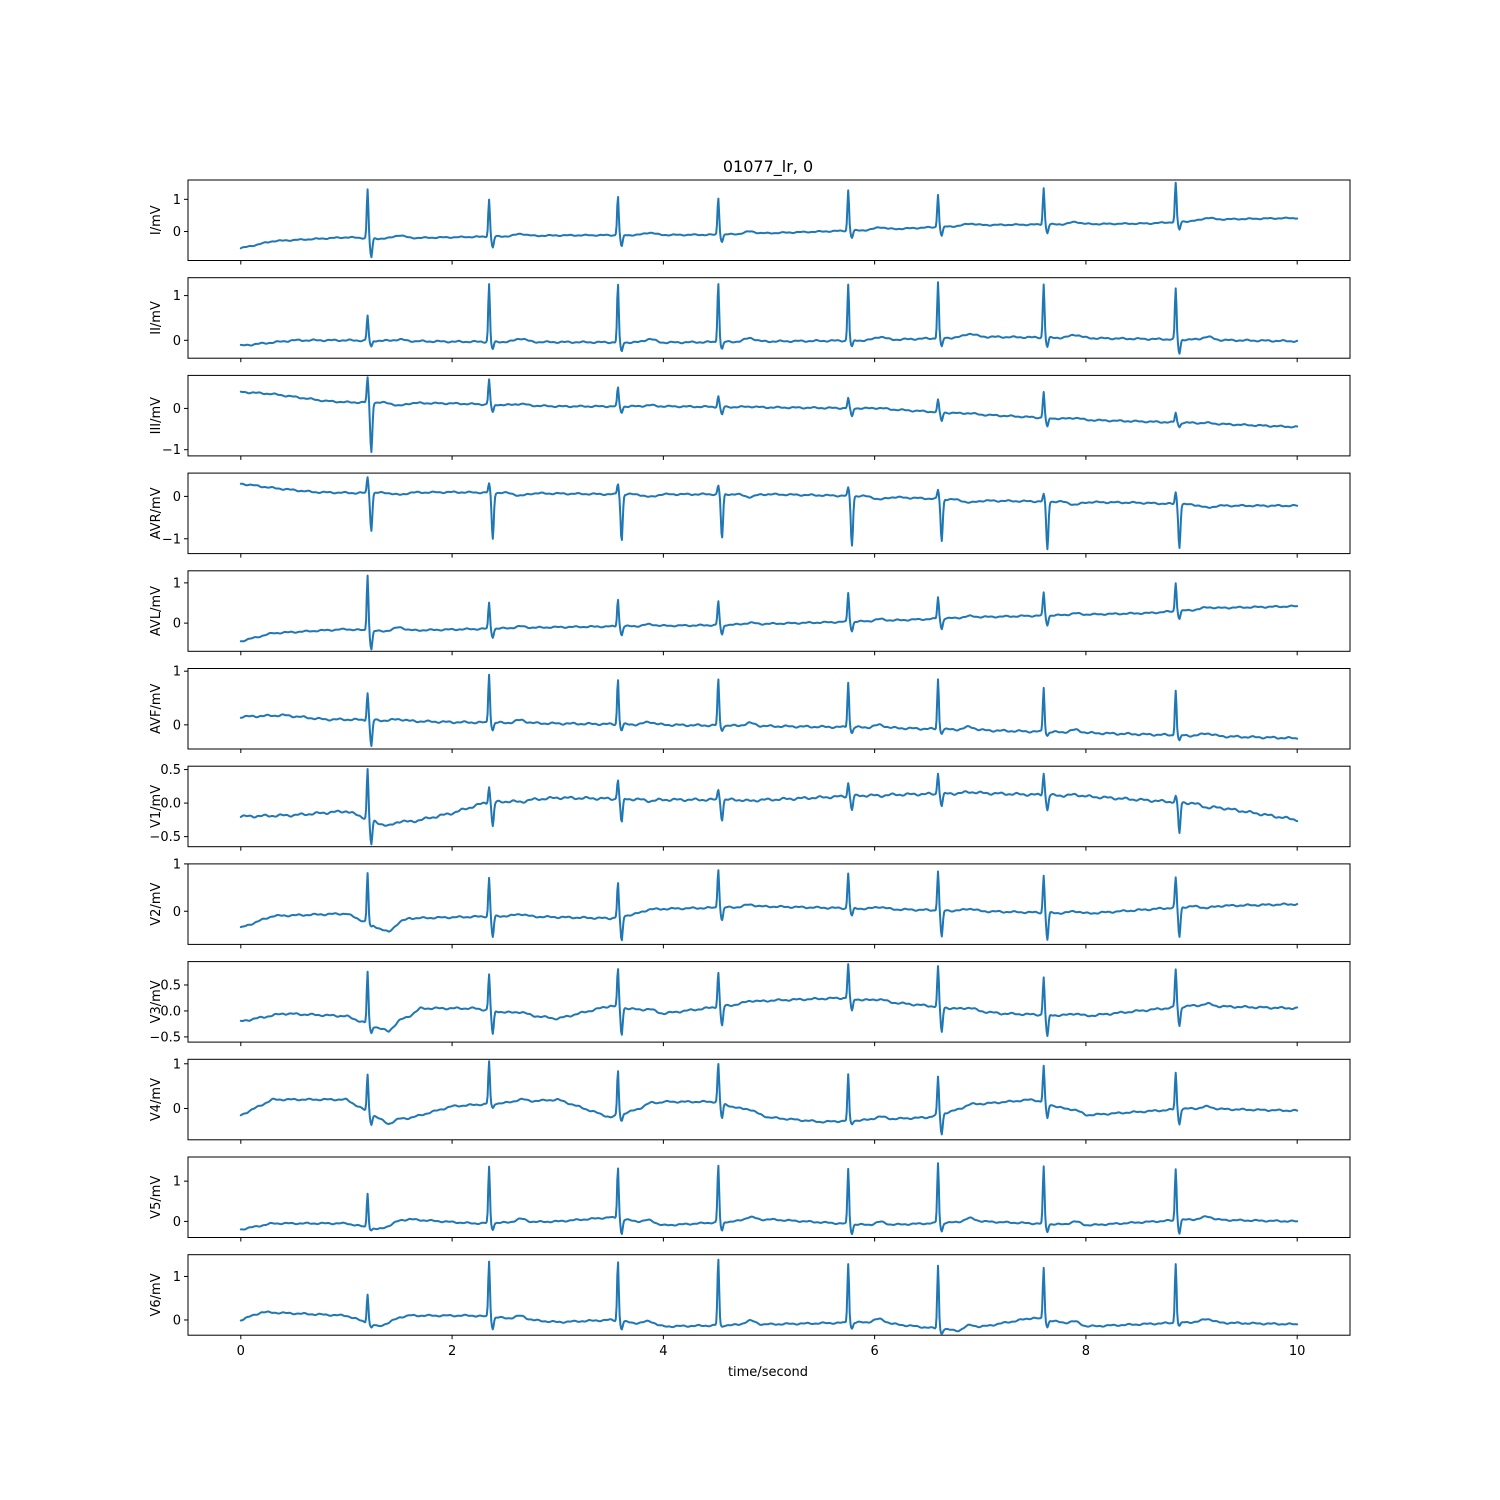  Describe the element at coordinates (156, 1099) in the screenshot. I see `y-axis-label: V4/mV` at that location.